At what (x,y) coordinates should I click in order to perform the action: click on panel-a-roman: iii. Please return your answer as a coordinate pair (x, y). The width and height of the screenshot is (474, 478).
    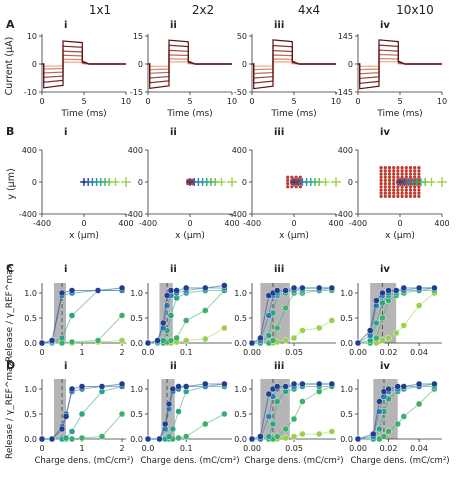
    Looking at the image, I should click on (279, 25).